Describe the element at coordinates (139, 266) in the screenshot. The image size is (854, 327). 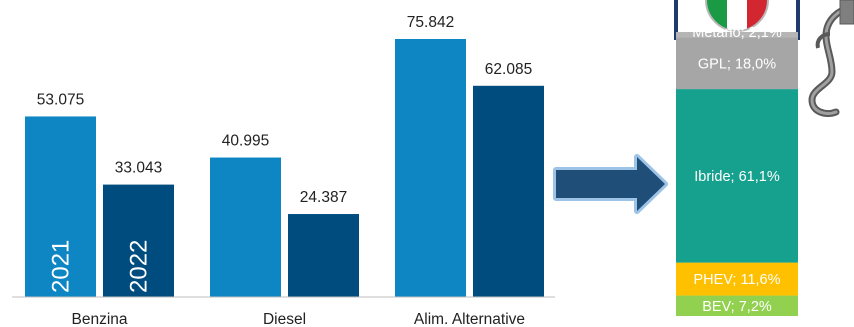
I see `series-label-2022: 2022` at that location.